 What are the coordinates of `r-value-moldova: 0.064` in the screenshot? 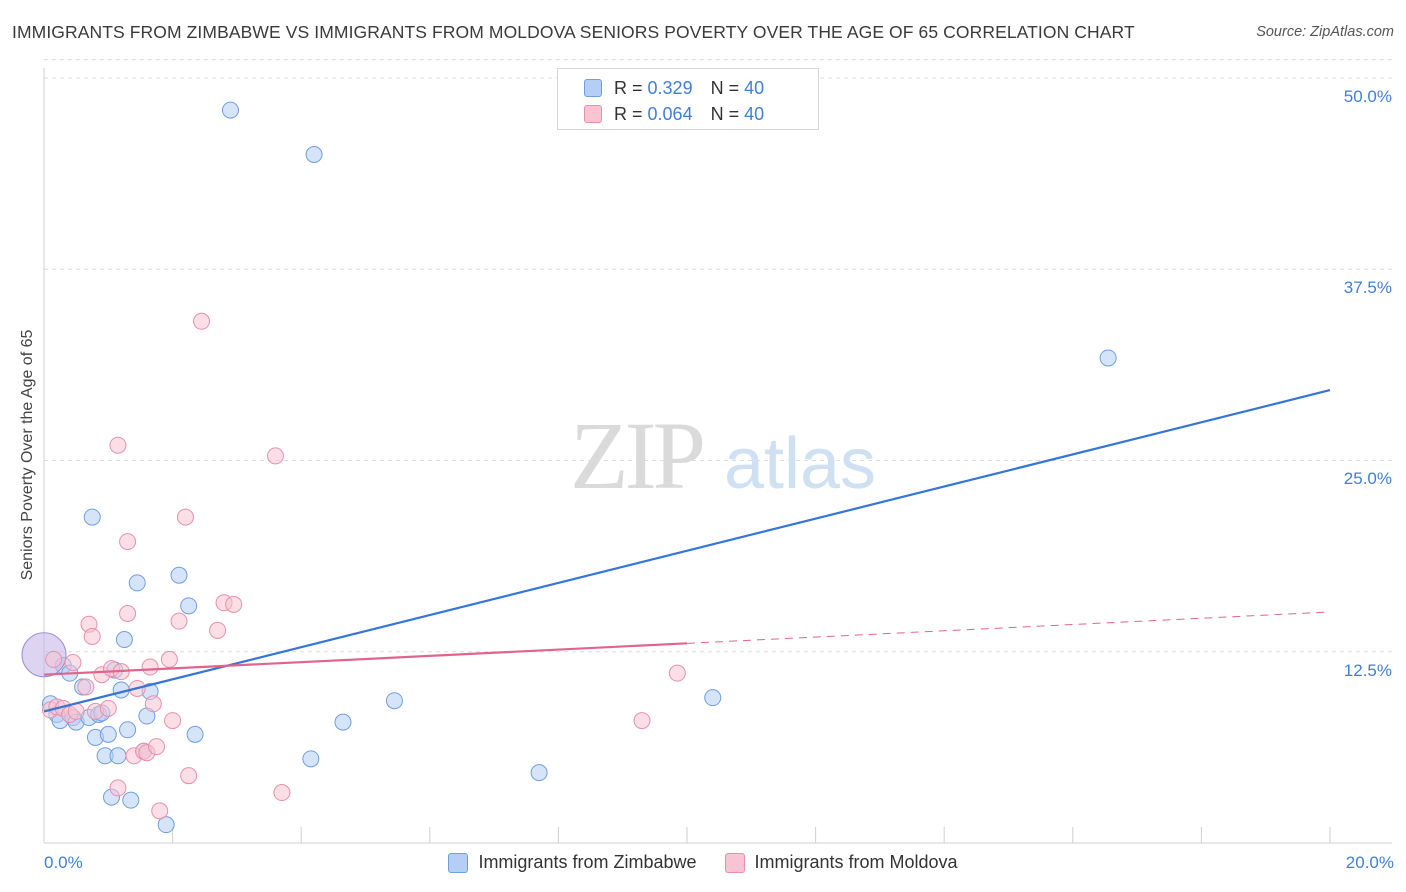 It's located at (670, 113).